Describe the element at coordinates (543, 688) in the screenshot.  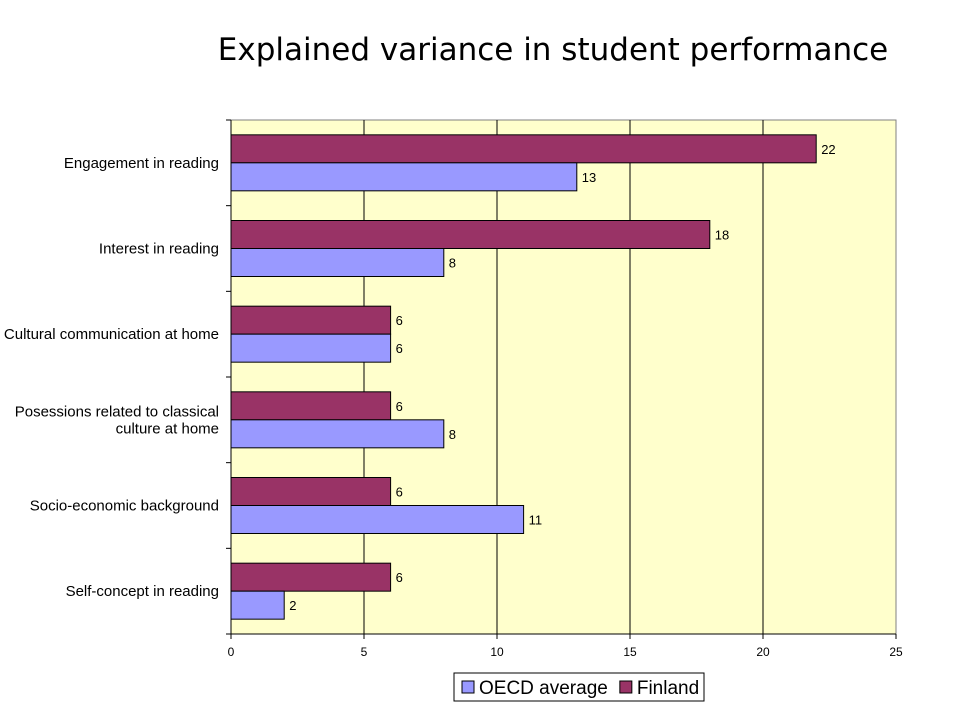
I see `legend-label: OECD average` at that location.